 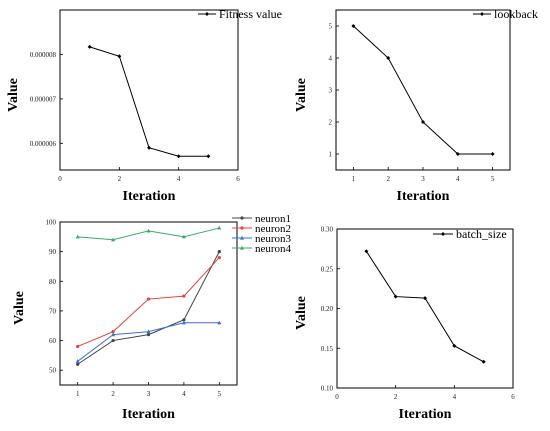 What do you see at coordinates (53, 252) in the screenshot?
I see `y-tick-label: 90` at bounding box center [53, 252].